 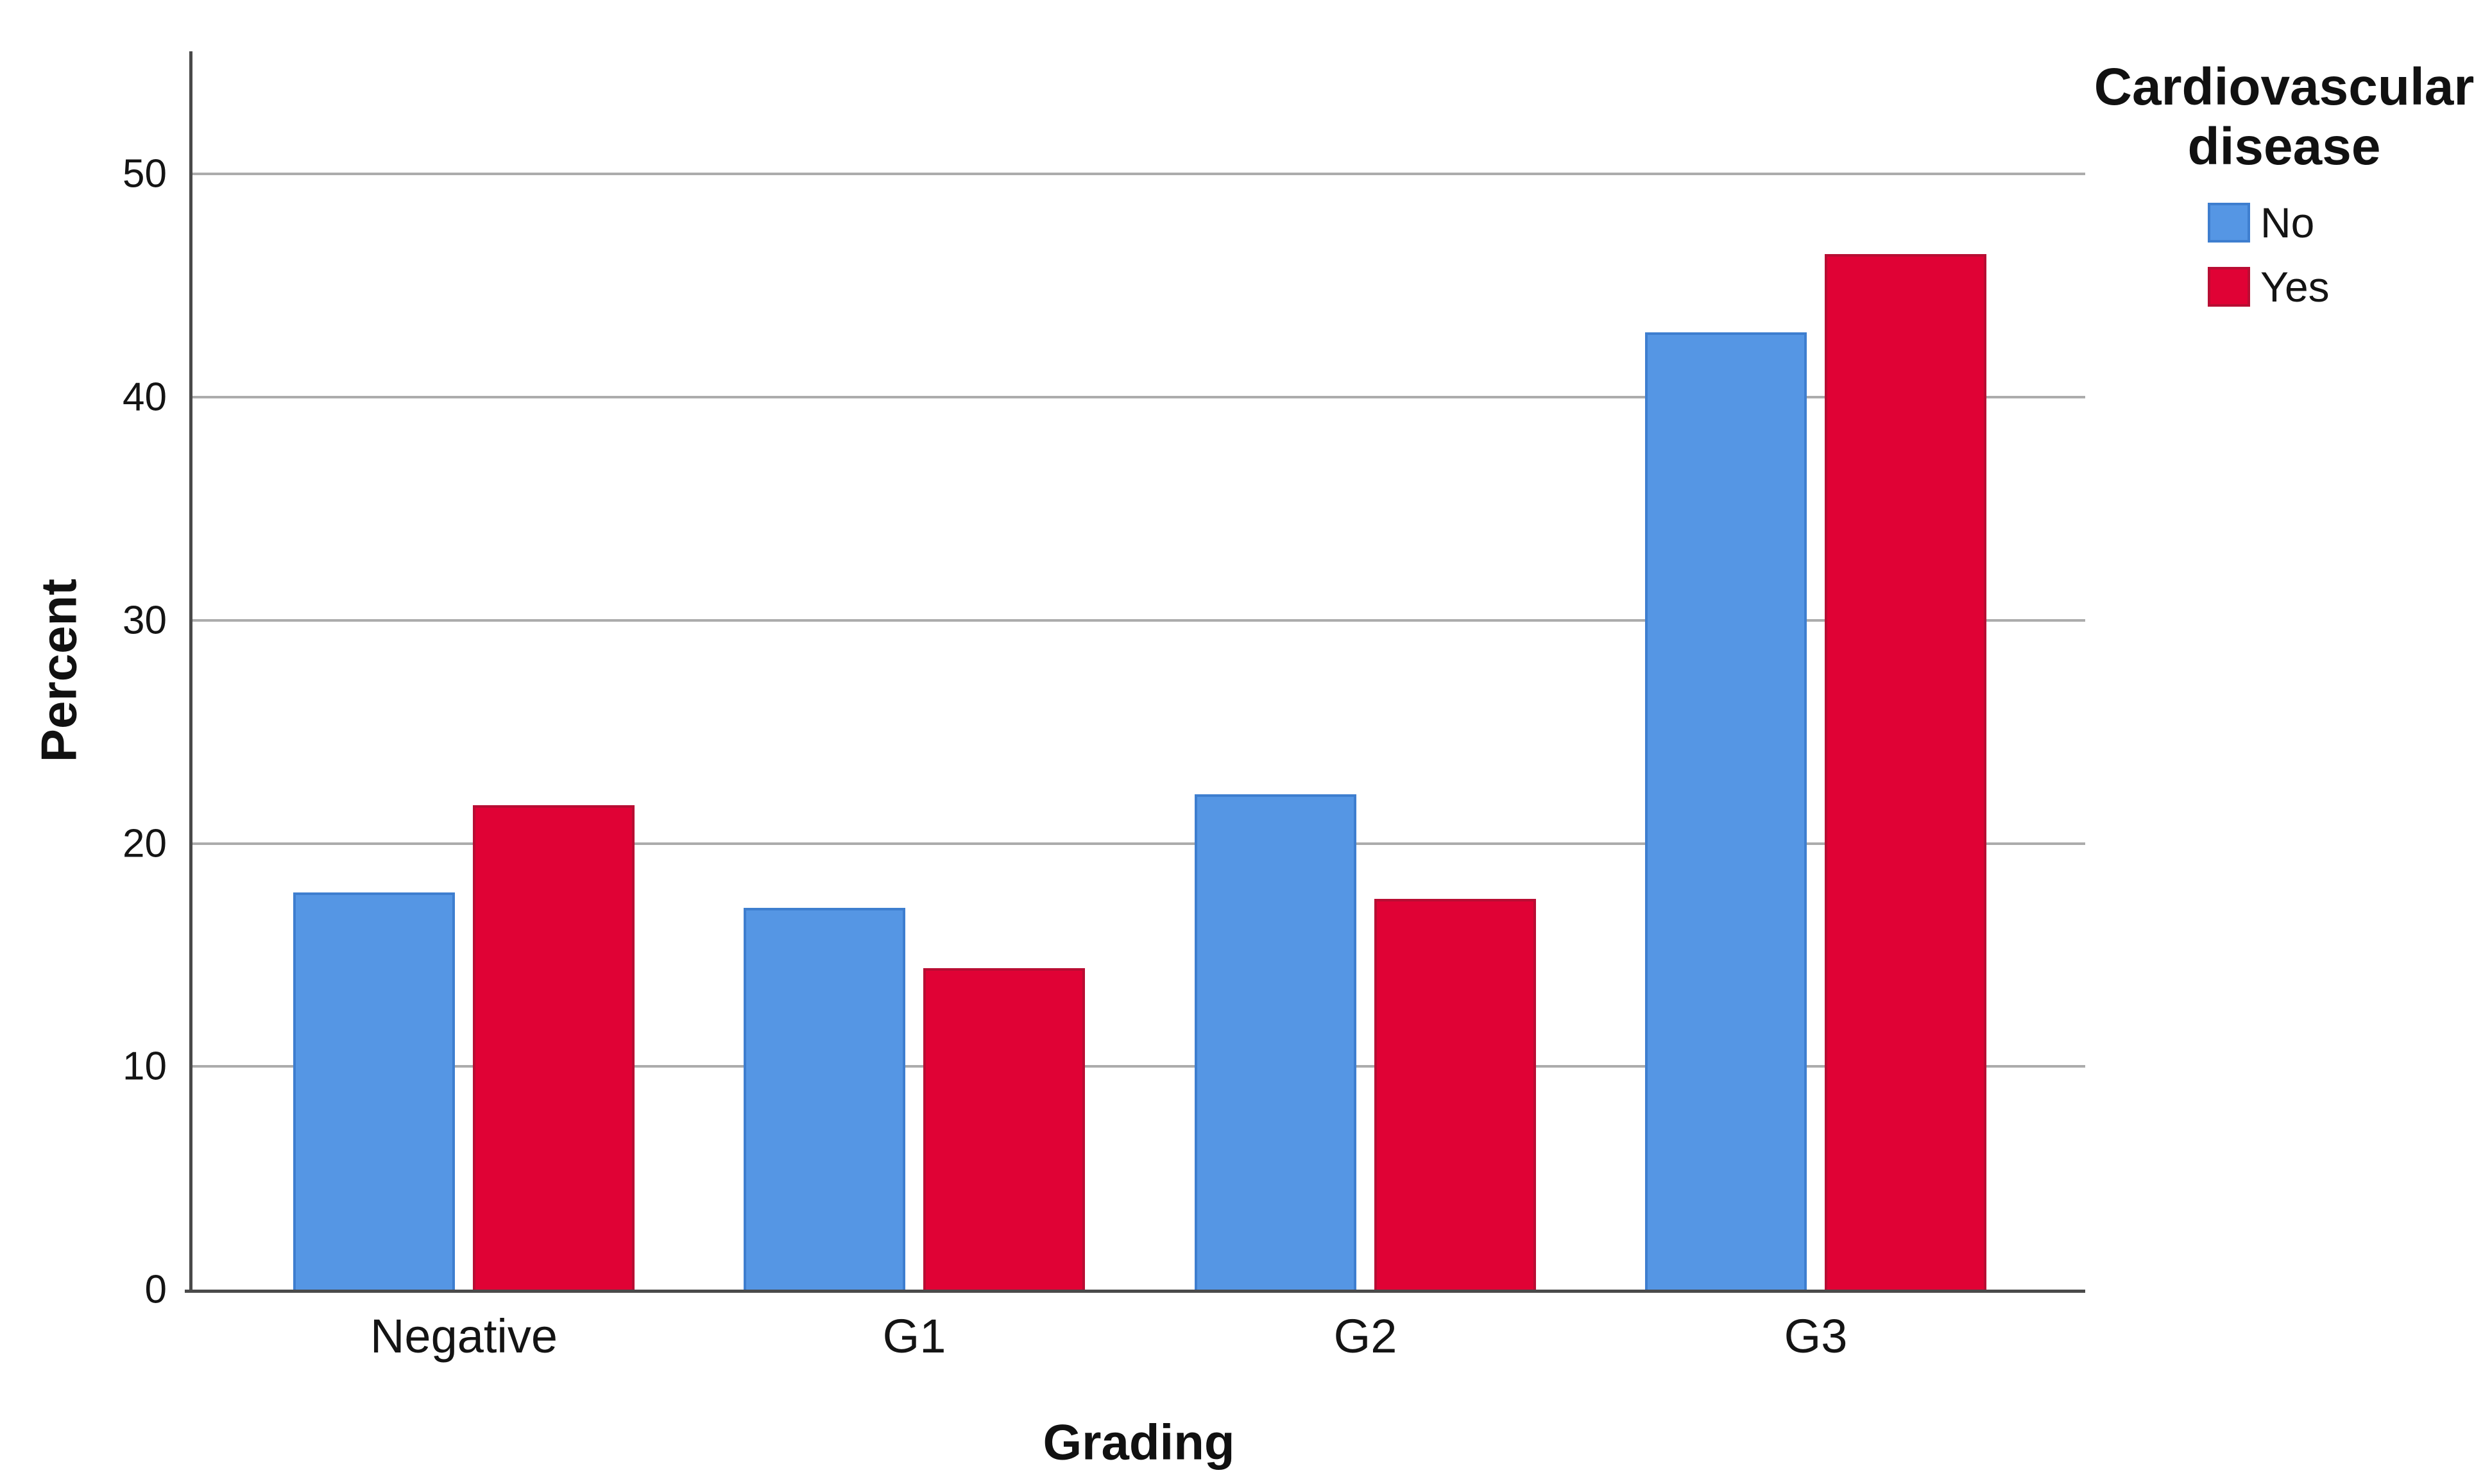 I want to click on legend: Cardiovascular disease No Yes, so click(x=2284, y=185).